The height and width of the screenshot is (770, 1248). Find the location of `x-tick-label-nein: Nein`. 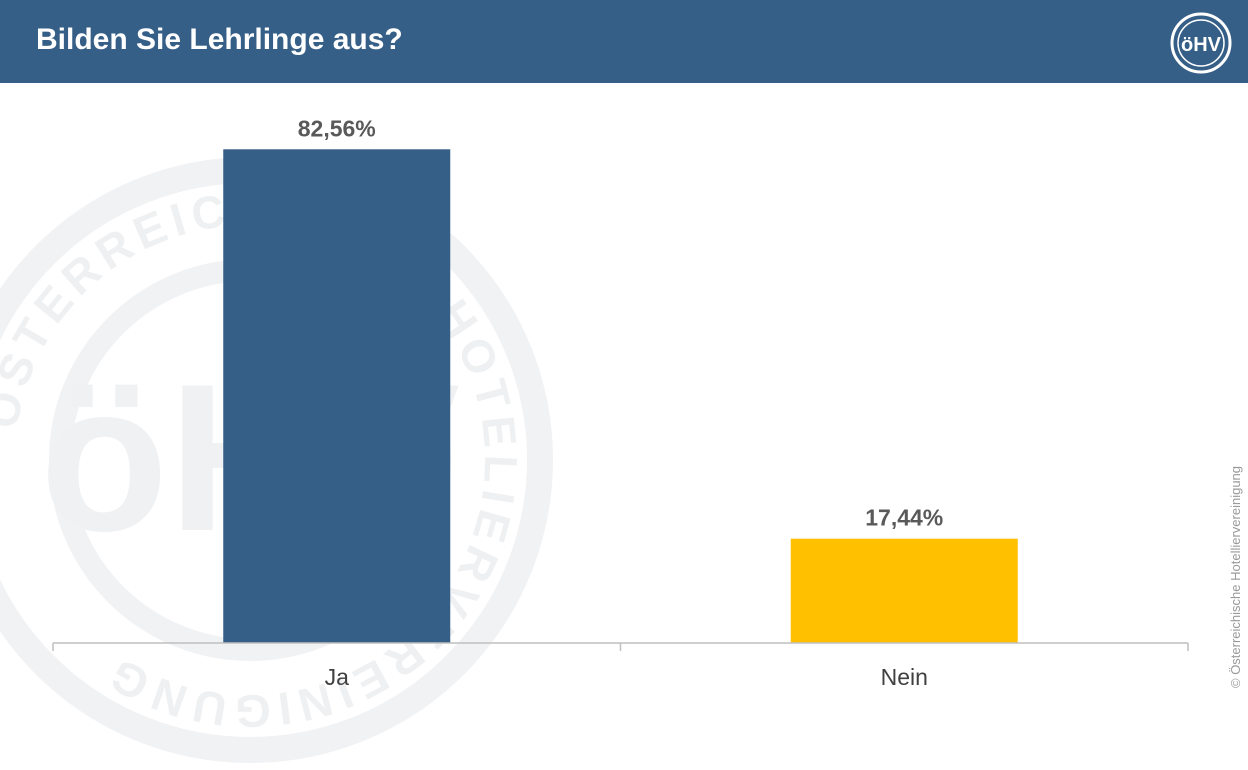

x-tick-label-nein: Nein is located at coordinates (904, 677).